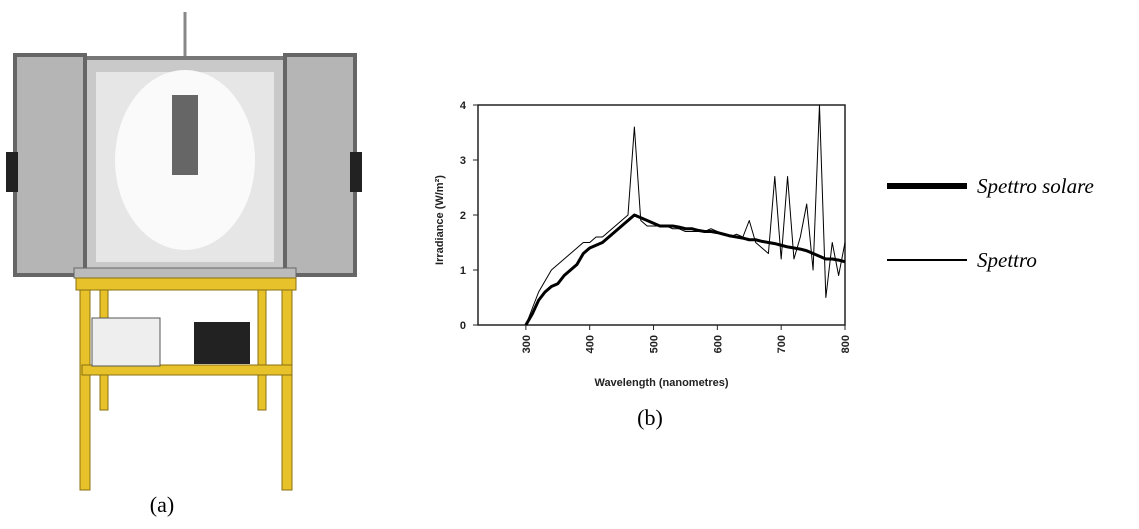 This screenshot has width=1139, height=529. What do you see at coordinates (463, 271) in the screenshot?
I see `y-tick-label: 1` at bounding box center [463, 271].